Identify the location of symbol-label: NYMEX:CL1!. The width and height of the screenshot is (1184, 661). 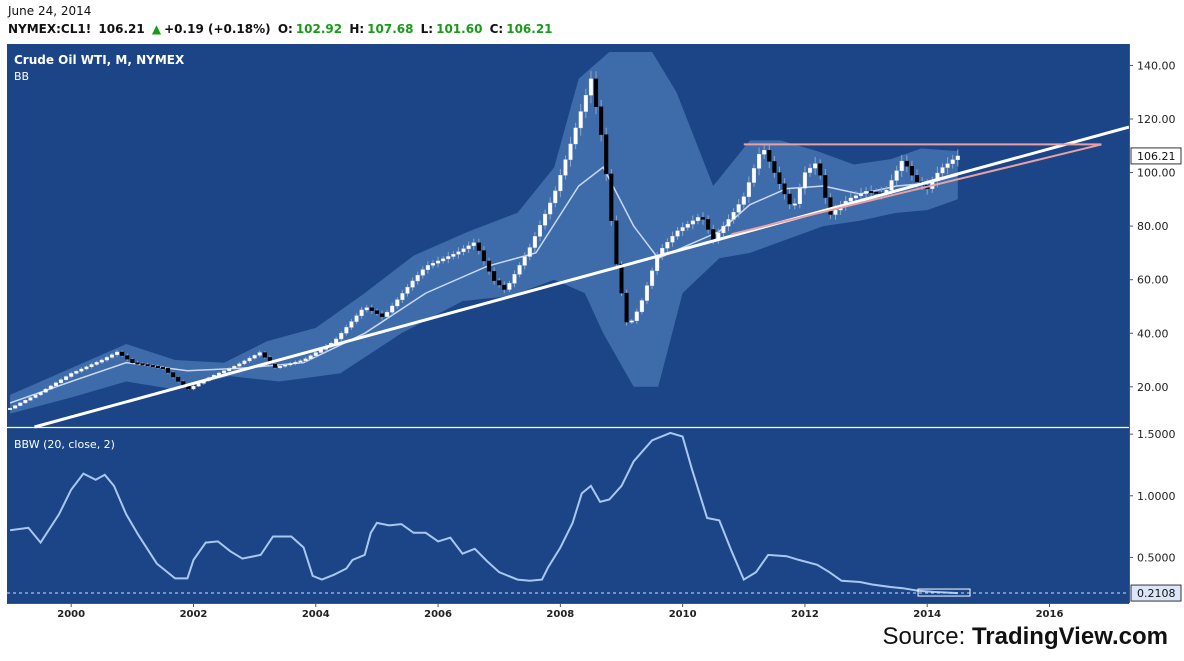
(50, 29).